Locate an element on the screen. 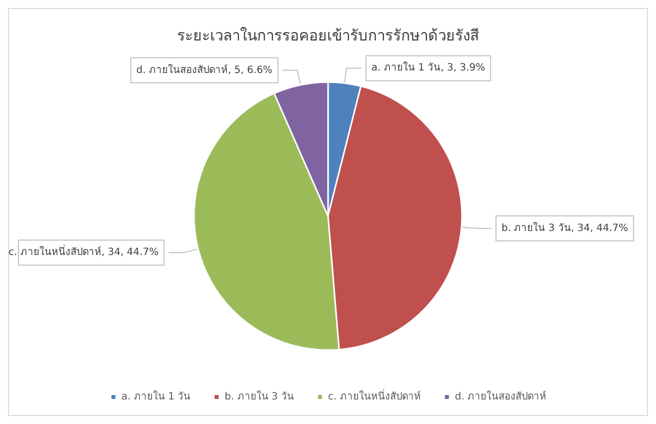  data-label: b. ภายใน 3 วัน, 34, 44.7% is located at coordinates (564, 228).